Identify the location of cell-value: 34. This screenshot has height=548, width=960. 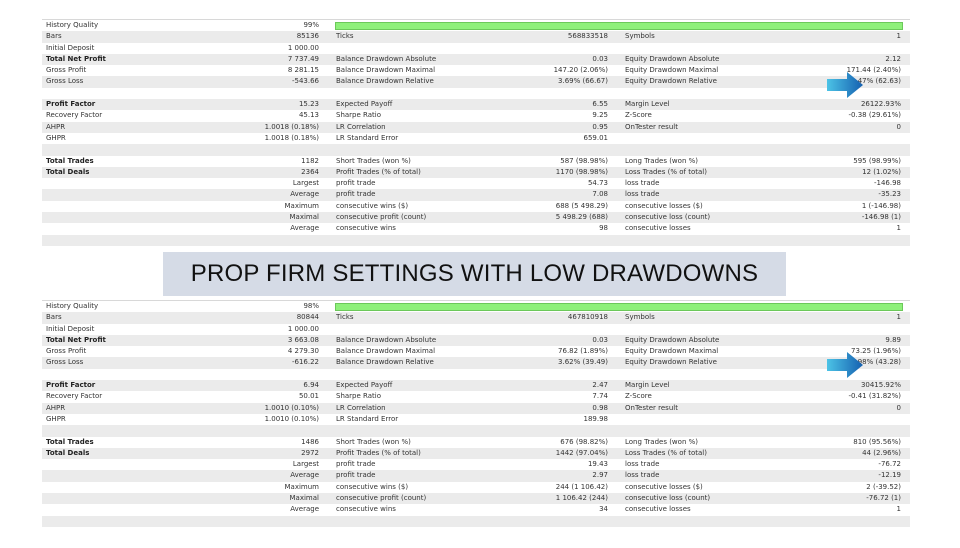
(603, 509).